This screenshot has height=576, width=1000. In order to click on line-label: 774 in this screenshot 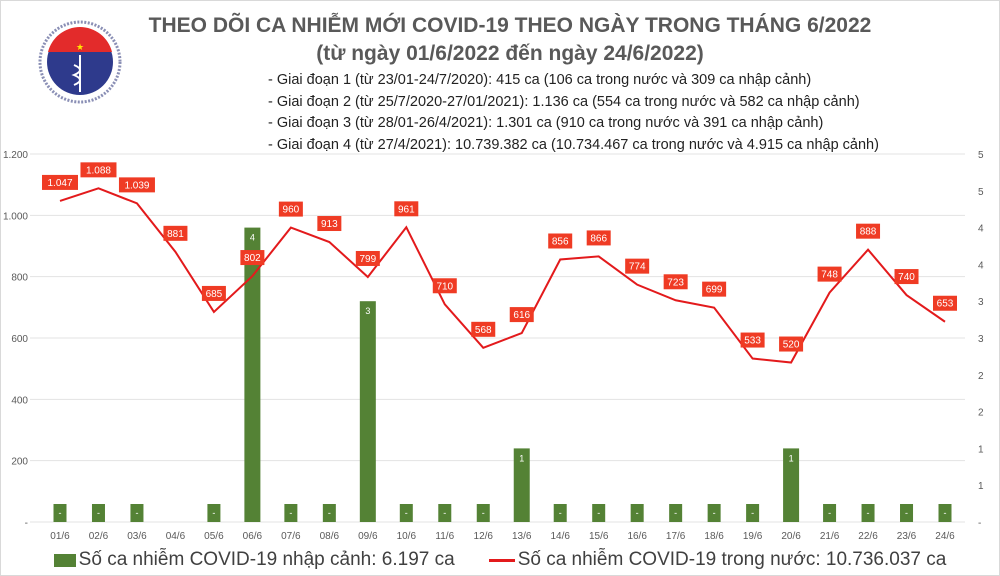, I will do `click(637, 267)`.